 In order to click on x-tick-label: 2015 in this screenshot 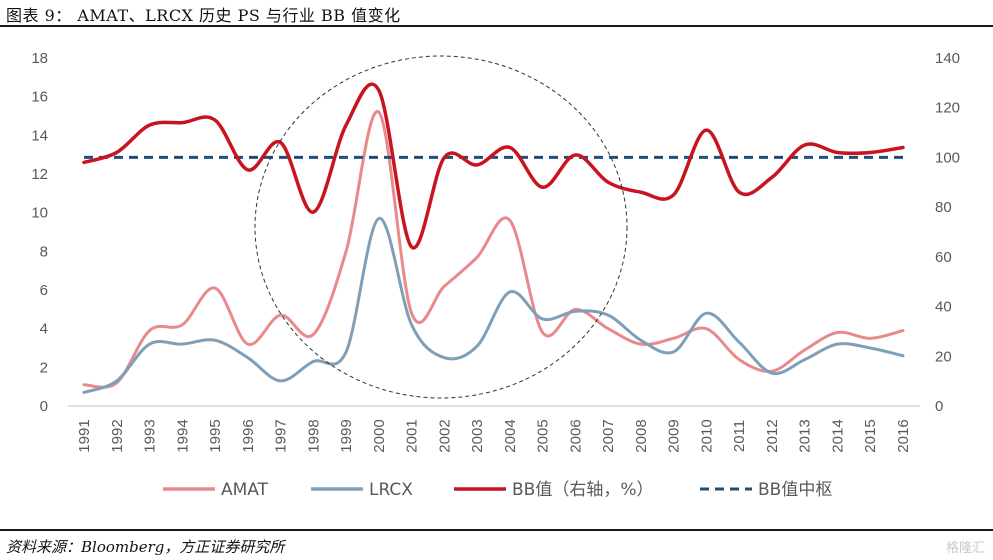, I will do `click(870, 435)`.